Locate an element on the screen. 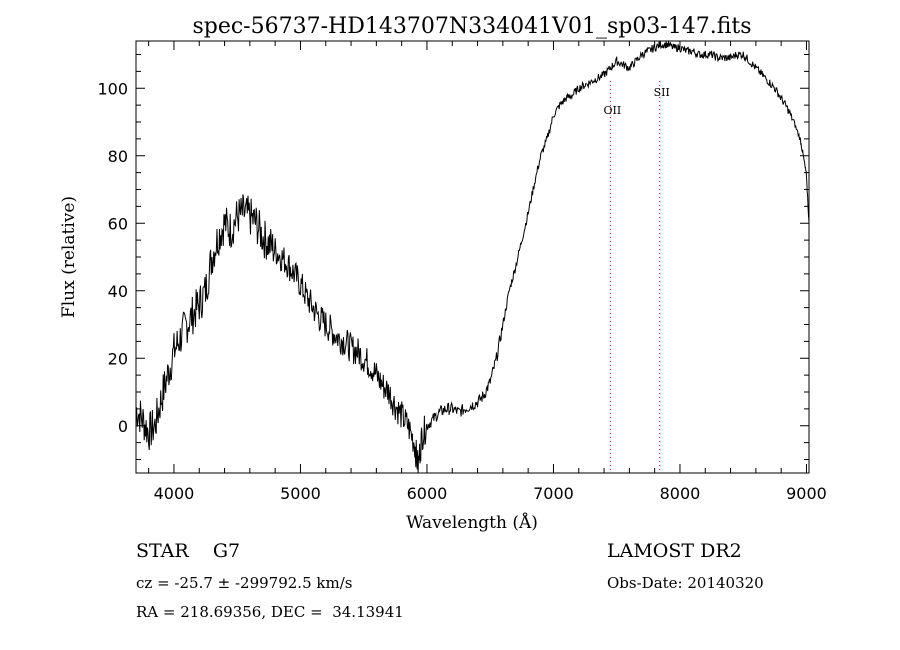 The width and height of the screenshot is (900, 650). y-tick-label: 80 is located at coordinates (118, 156).